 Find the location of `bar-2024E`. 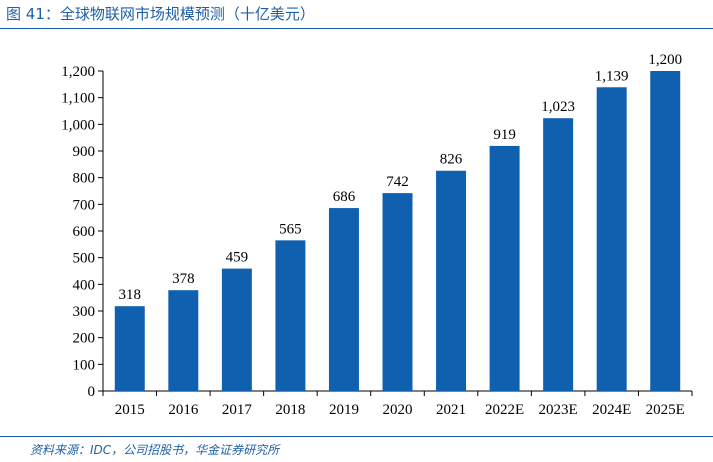

bar-2024E is located at coordinates (611, 239).